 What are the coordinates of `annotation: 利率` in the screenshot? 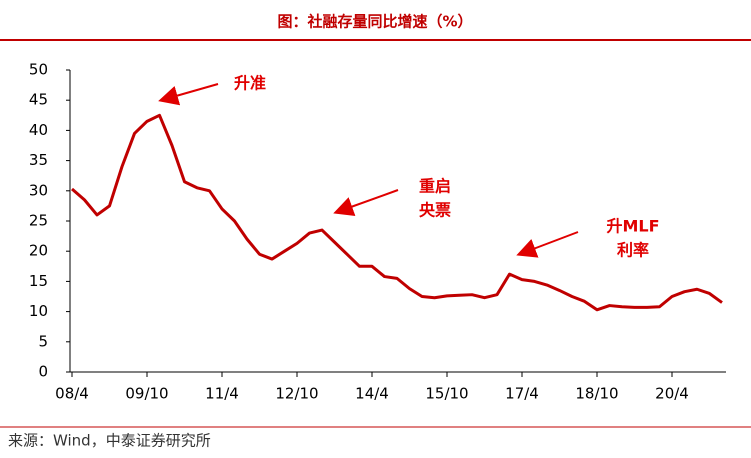 It's located at (633, 250).